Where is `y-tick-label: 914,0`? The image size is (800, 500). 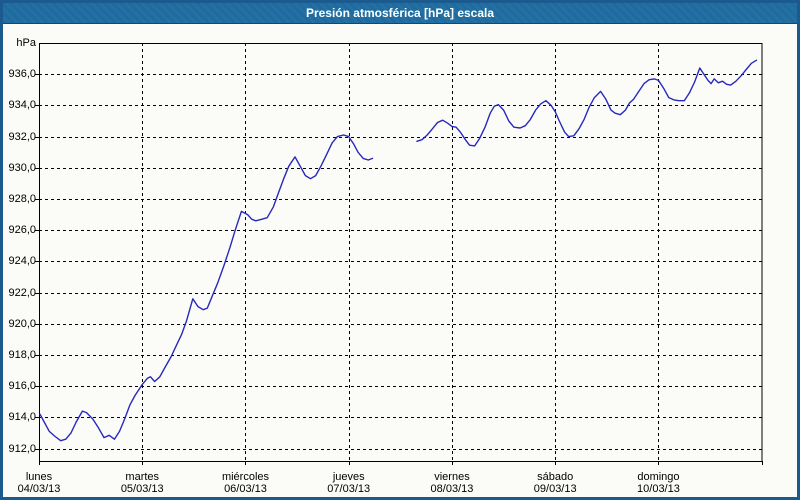
y-tick-label: 914,0 is located at coordinates (22, 417).